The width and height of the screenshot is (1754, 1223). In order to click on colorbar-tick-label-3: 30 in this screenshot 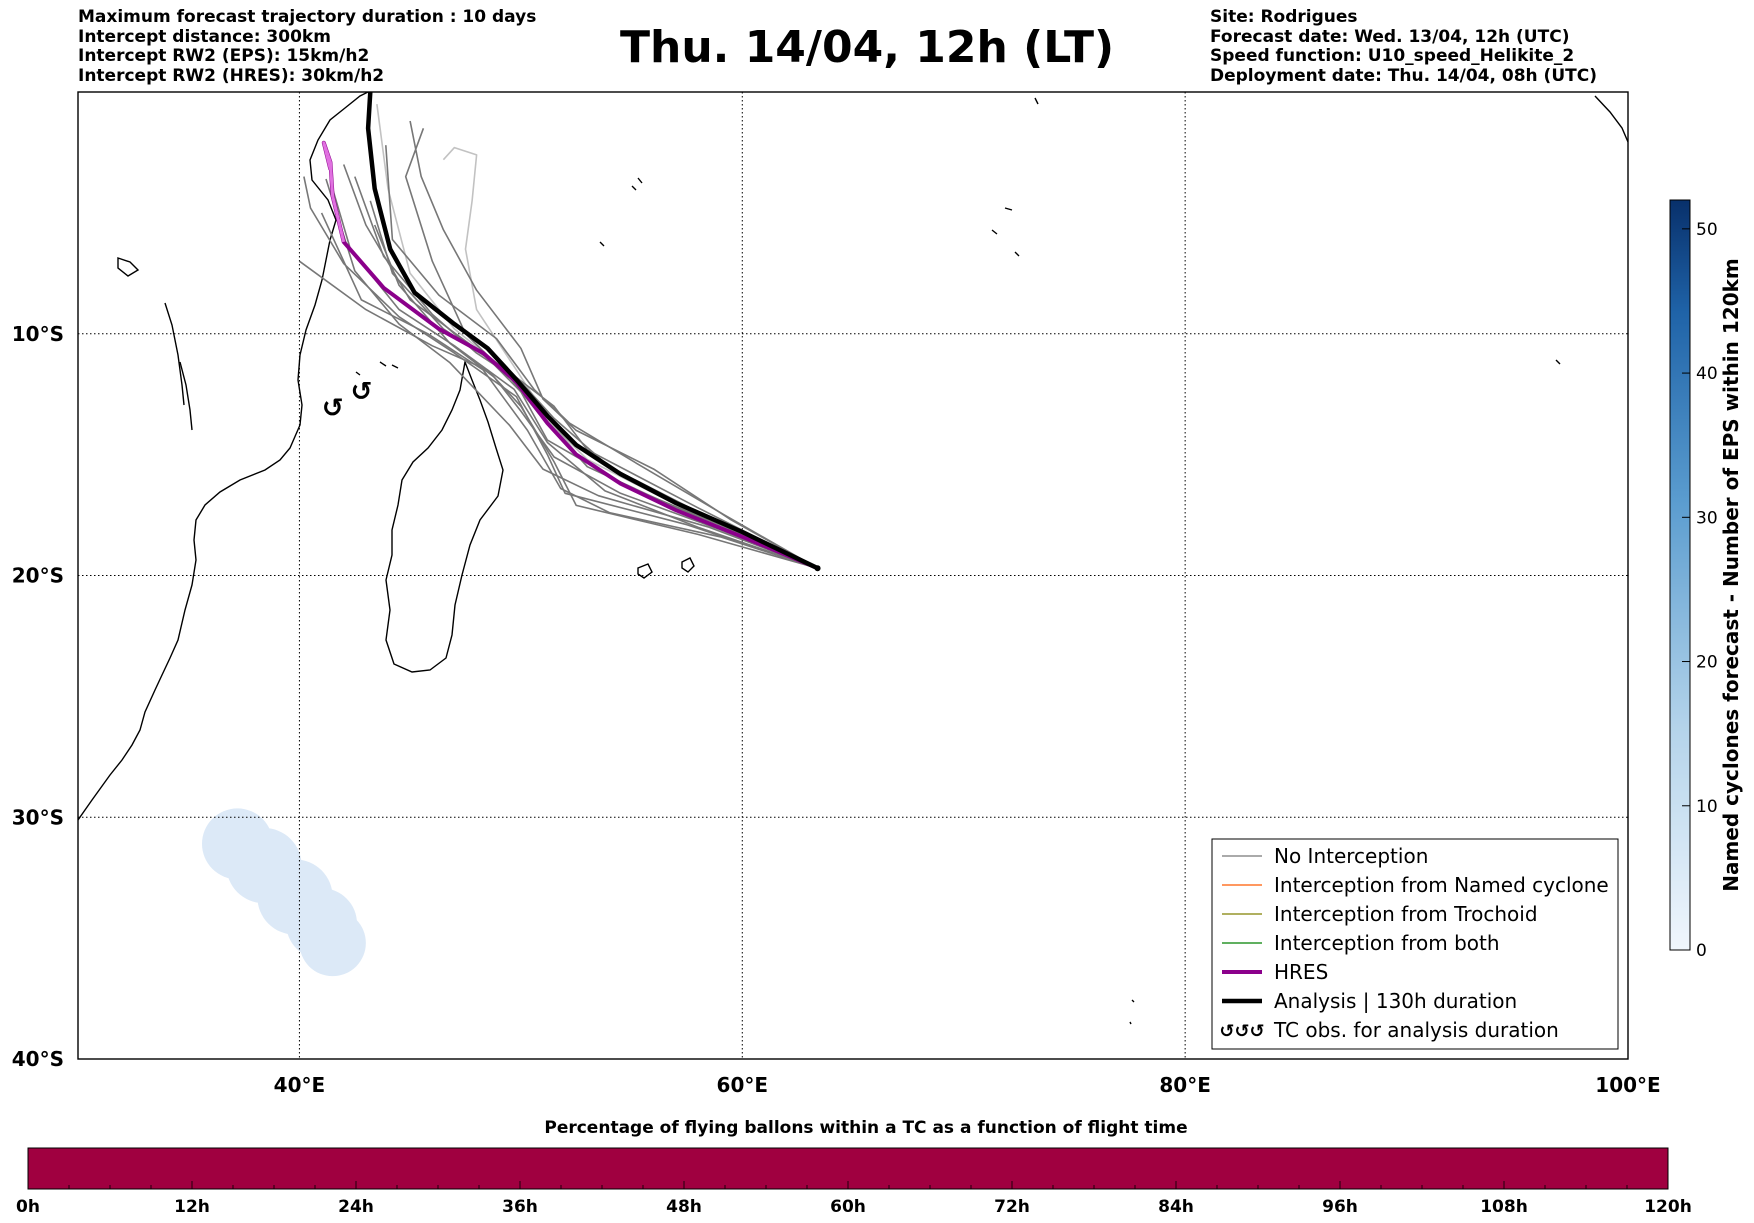, I will do `click(1707, 518)`.